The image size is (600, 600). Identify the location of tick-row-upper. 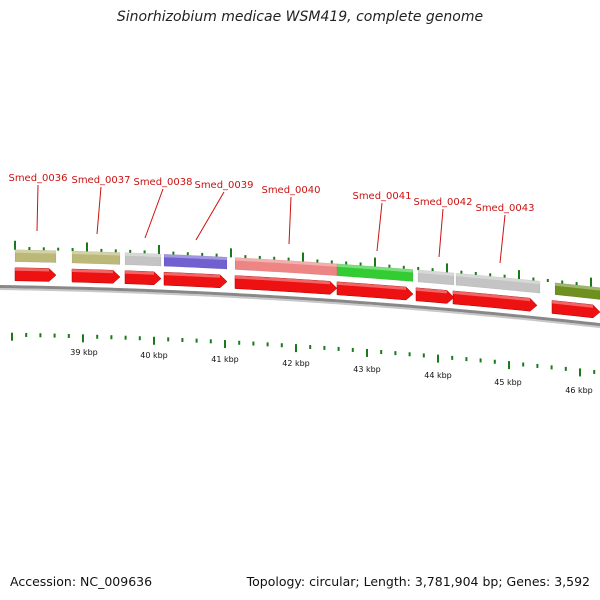
(303, 263).